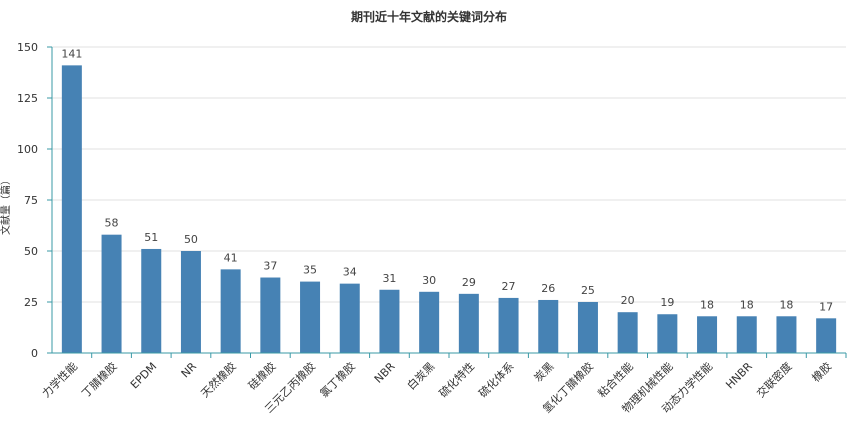 The width and height of the screenshot is (858, 447). Describe the element at coordinates (826, 306) in the screenshot. I see `data-label: 17` at that location.